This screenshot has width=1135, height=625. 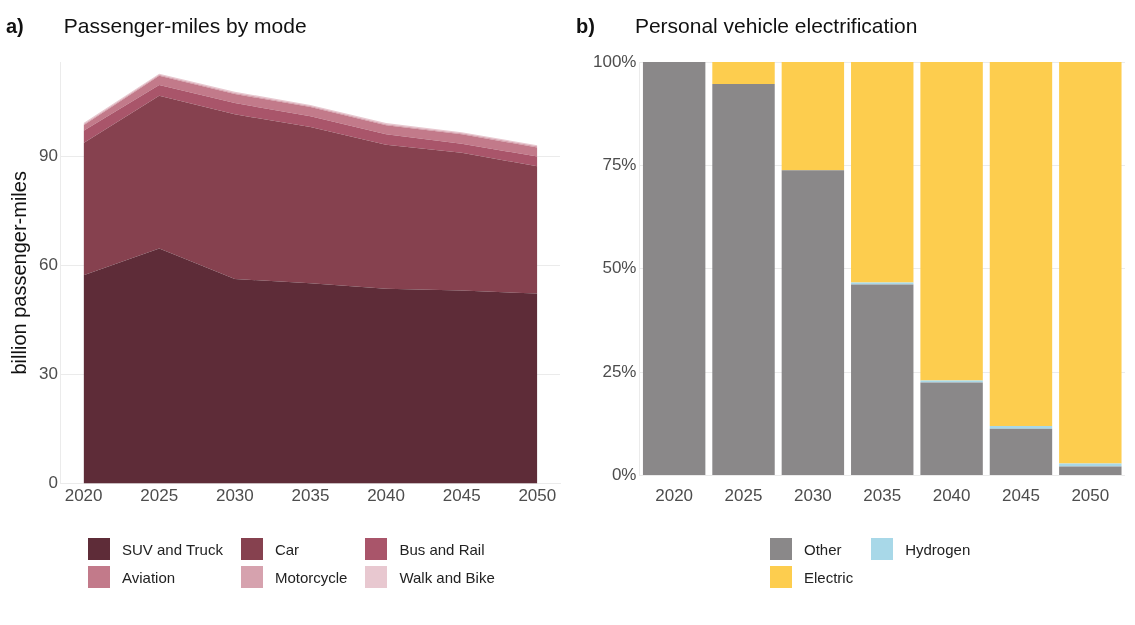 What do you see at coordinates (619, 165) in the screenshot?
I see `y-tick-label: 75%` at bounding box center [619, 165].